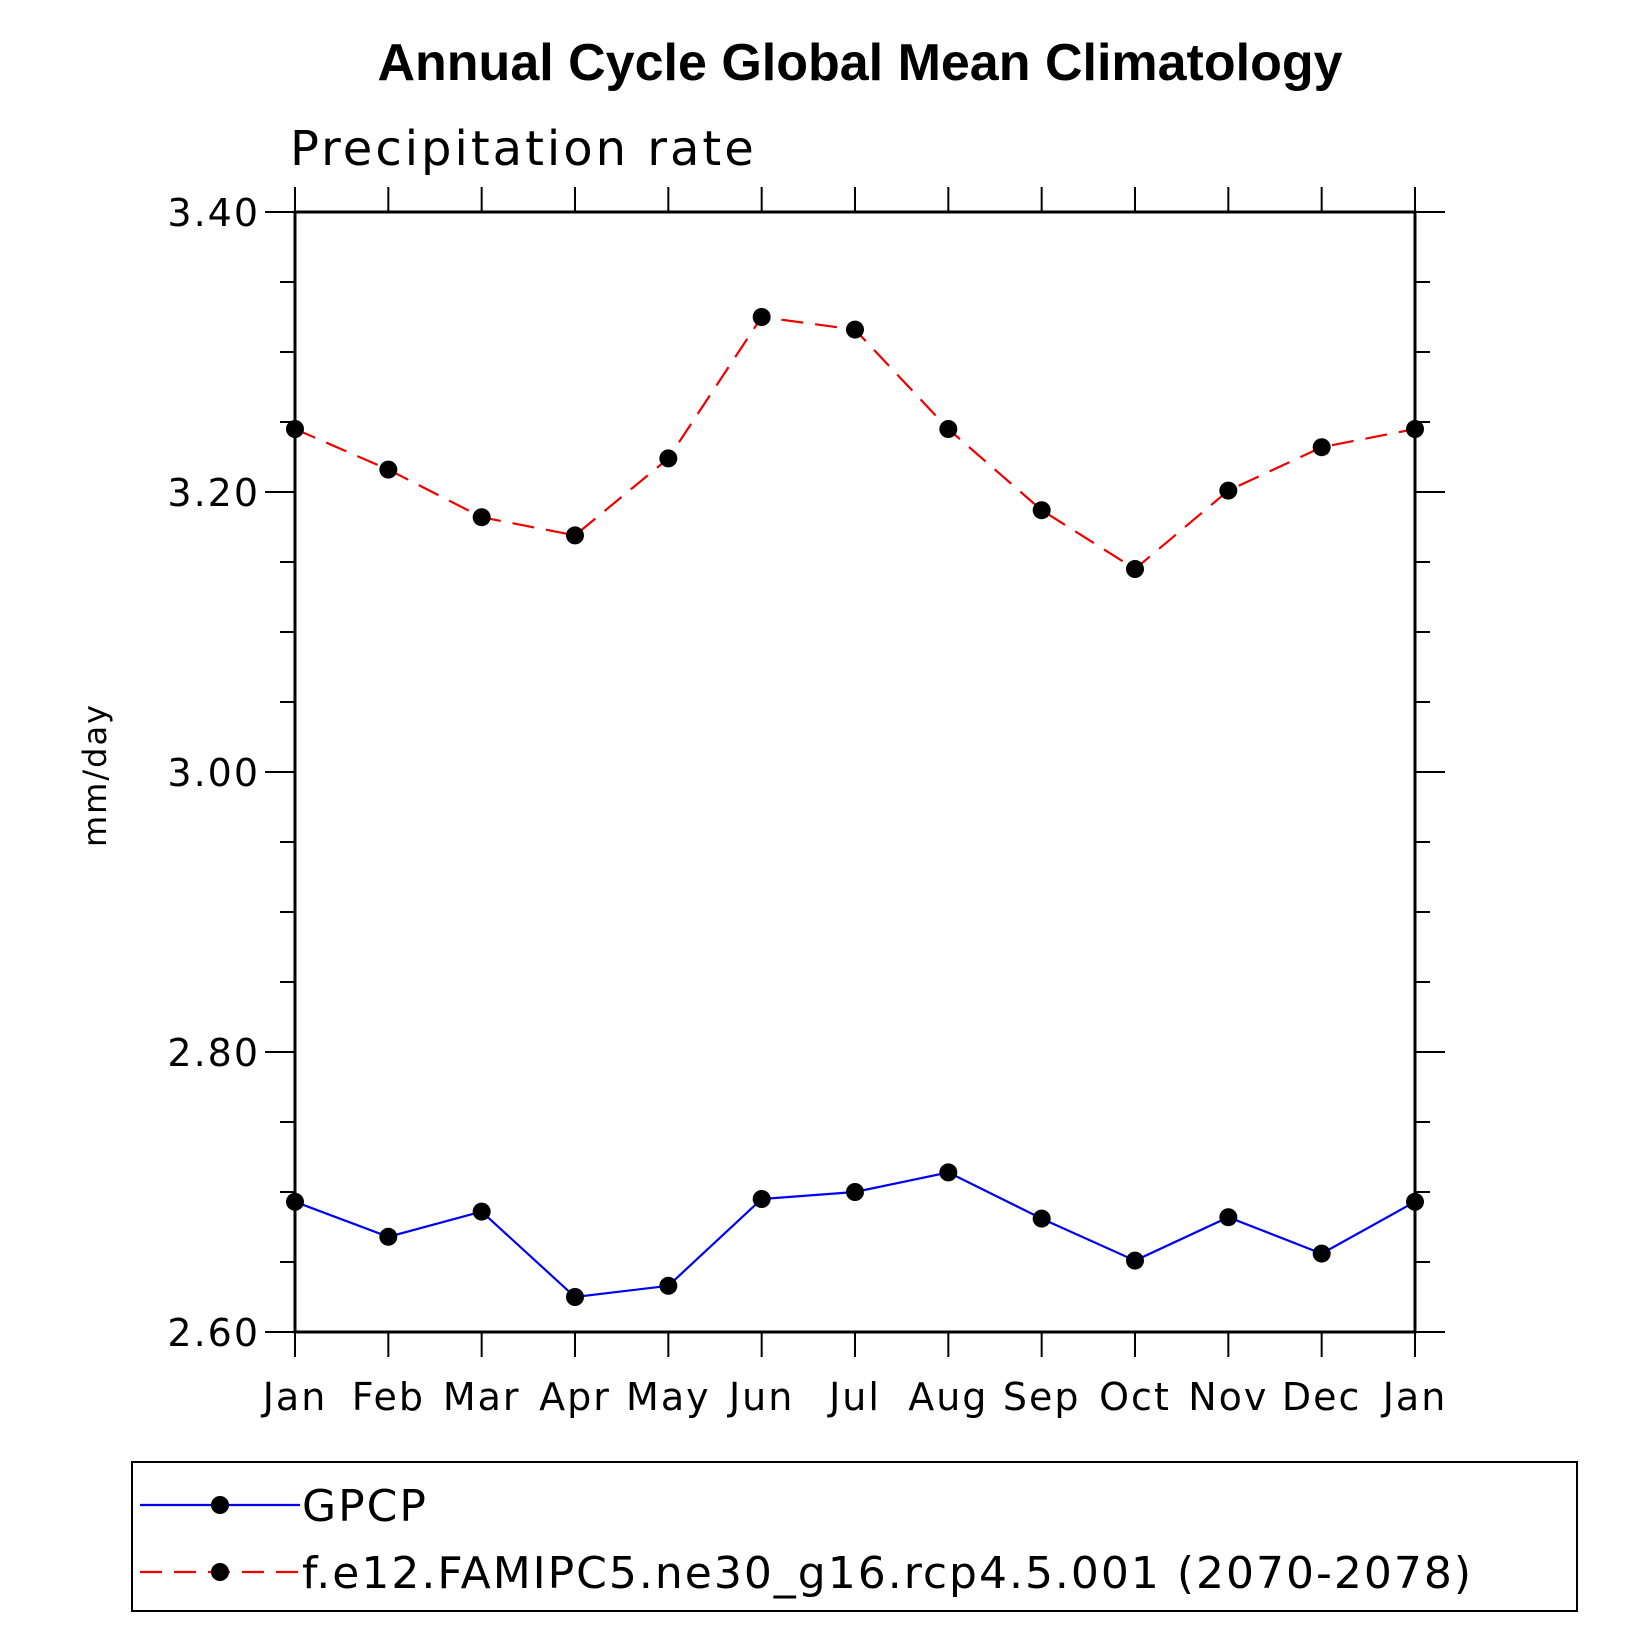 The height and width of the screenshot is (1641, 1641). What do you see at coordinates (1135, 1397) in the screenshot?
I see `x-tick-label: Oct` at bounding box center [1135, 1397].